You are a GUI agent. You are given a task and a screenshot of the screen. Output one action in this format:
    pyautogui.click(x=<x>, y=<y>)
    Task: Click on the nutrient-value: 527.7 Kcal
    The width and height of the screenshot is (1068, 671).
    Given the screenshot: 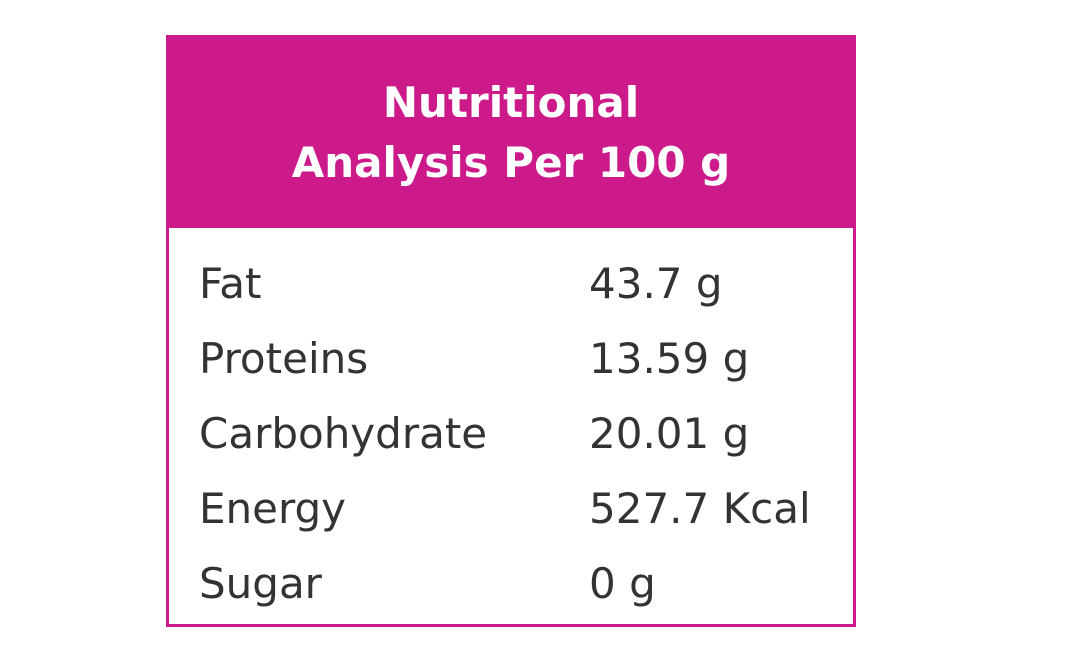 What is the action you would take?
    pyautogui.click(x=700, y=508)
    